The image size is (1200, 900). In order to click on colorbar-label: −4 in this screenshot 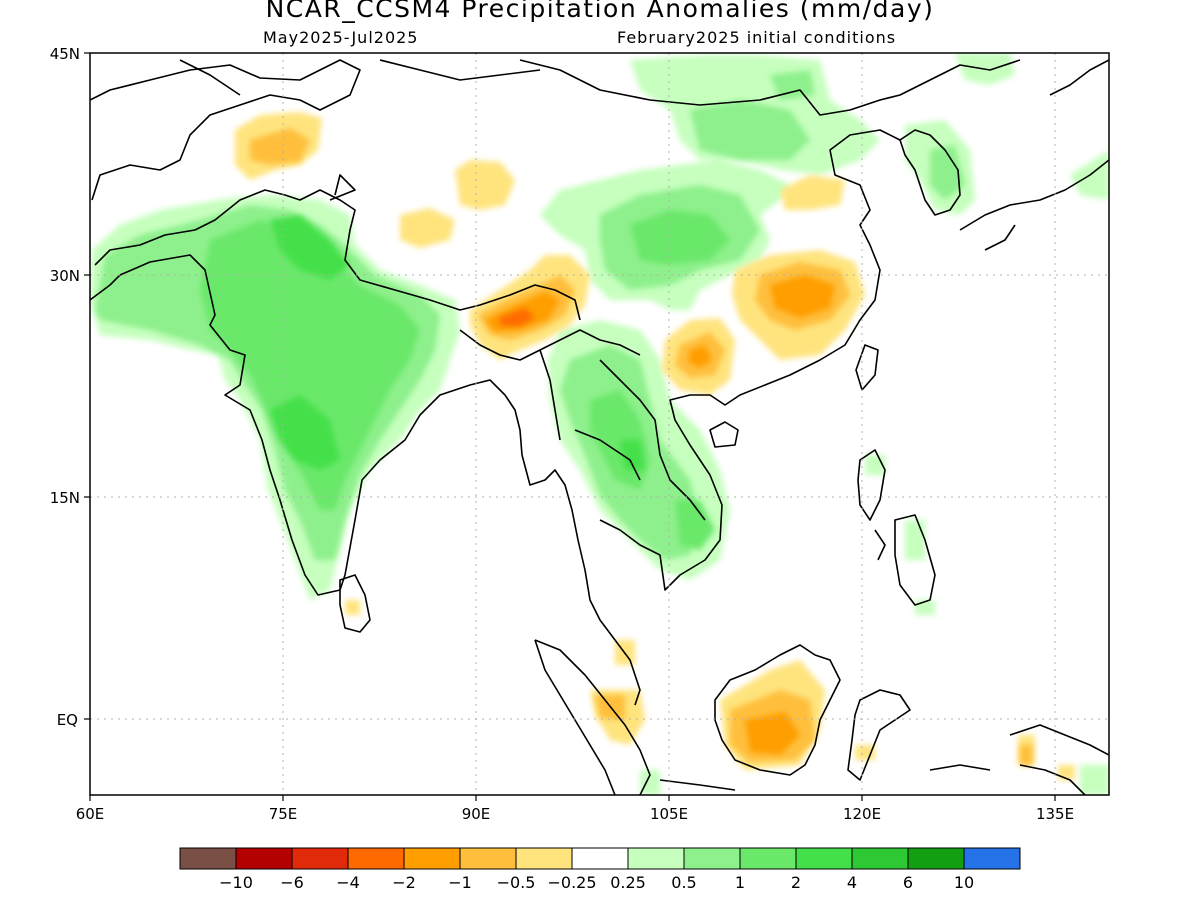, I will do `click(348, 882)`.